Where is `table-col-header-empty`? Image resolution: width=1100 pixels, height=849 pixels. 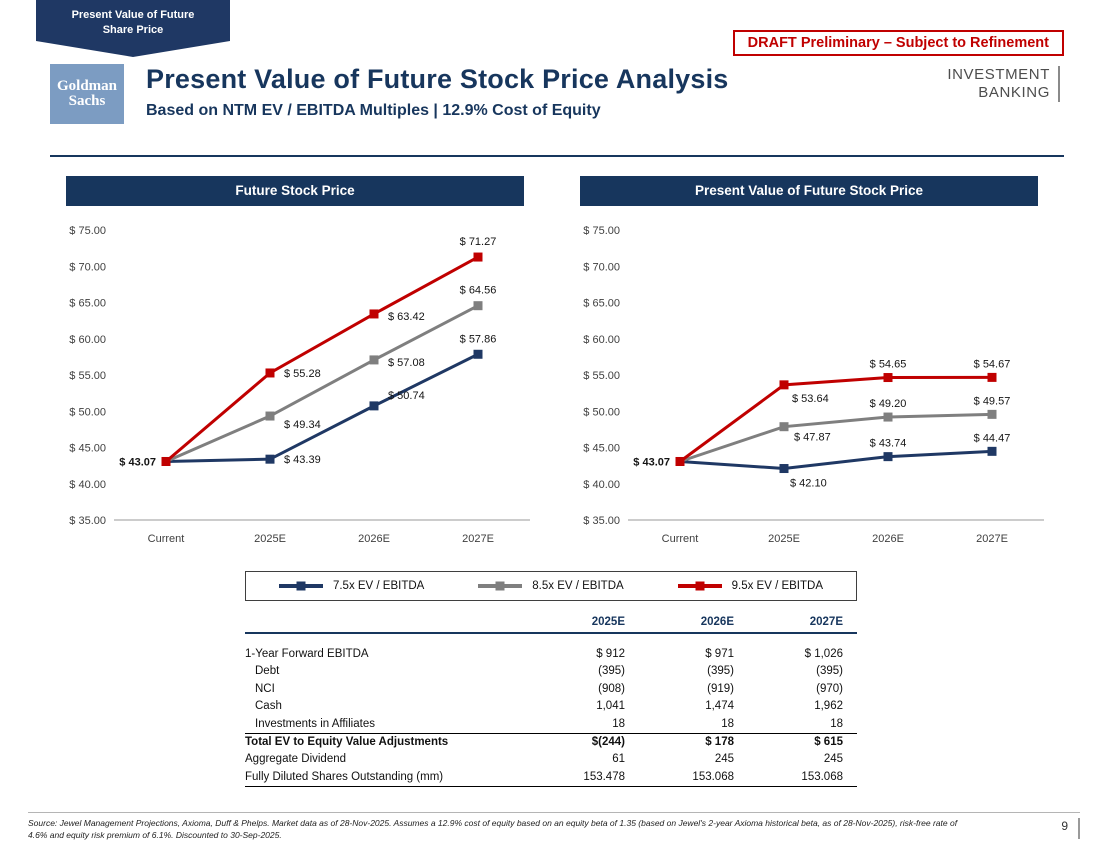
table-col-header-empty is located at coordinates (387, 625).